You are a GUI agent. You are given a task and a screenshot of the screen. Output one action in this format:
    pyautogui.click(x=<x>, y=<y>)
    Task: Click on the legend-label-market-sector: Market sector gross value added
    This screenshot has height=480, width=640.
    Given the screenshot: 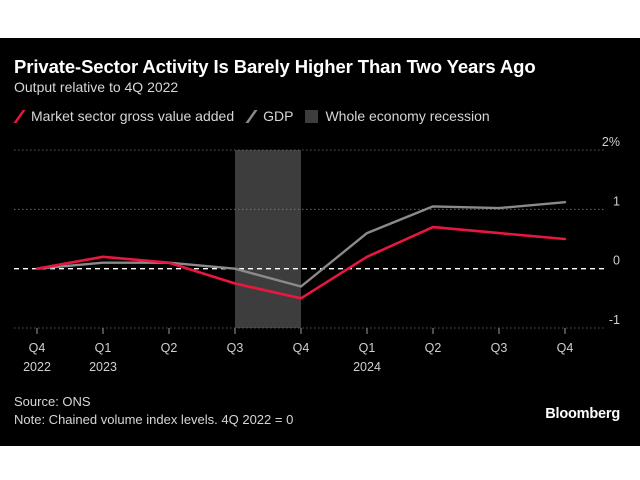 What is the action you would take?
    pyautogui.click(x=133, y=116)
    